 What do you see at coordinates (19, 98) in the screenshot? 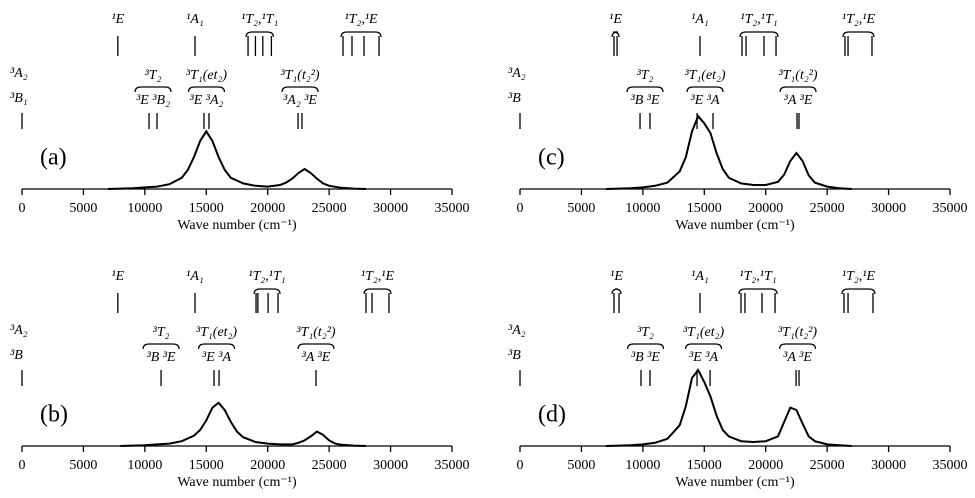
I see `ground-label: ³B₁` at bounding box center [19, 98].